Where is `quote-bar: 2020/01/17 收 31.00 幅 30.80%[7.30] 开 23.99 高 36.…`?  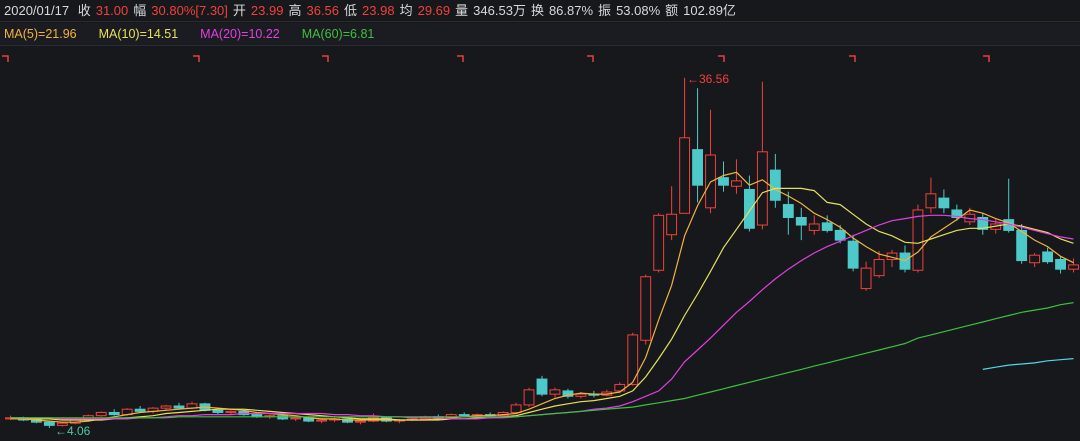 quote-bar: 2020/01/17 收 31.00 幅 30.80%[7.30] 开 23.99 高 36.… is located at coordinates (540, 11).